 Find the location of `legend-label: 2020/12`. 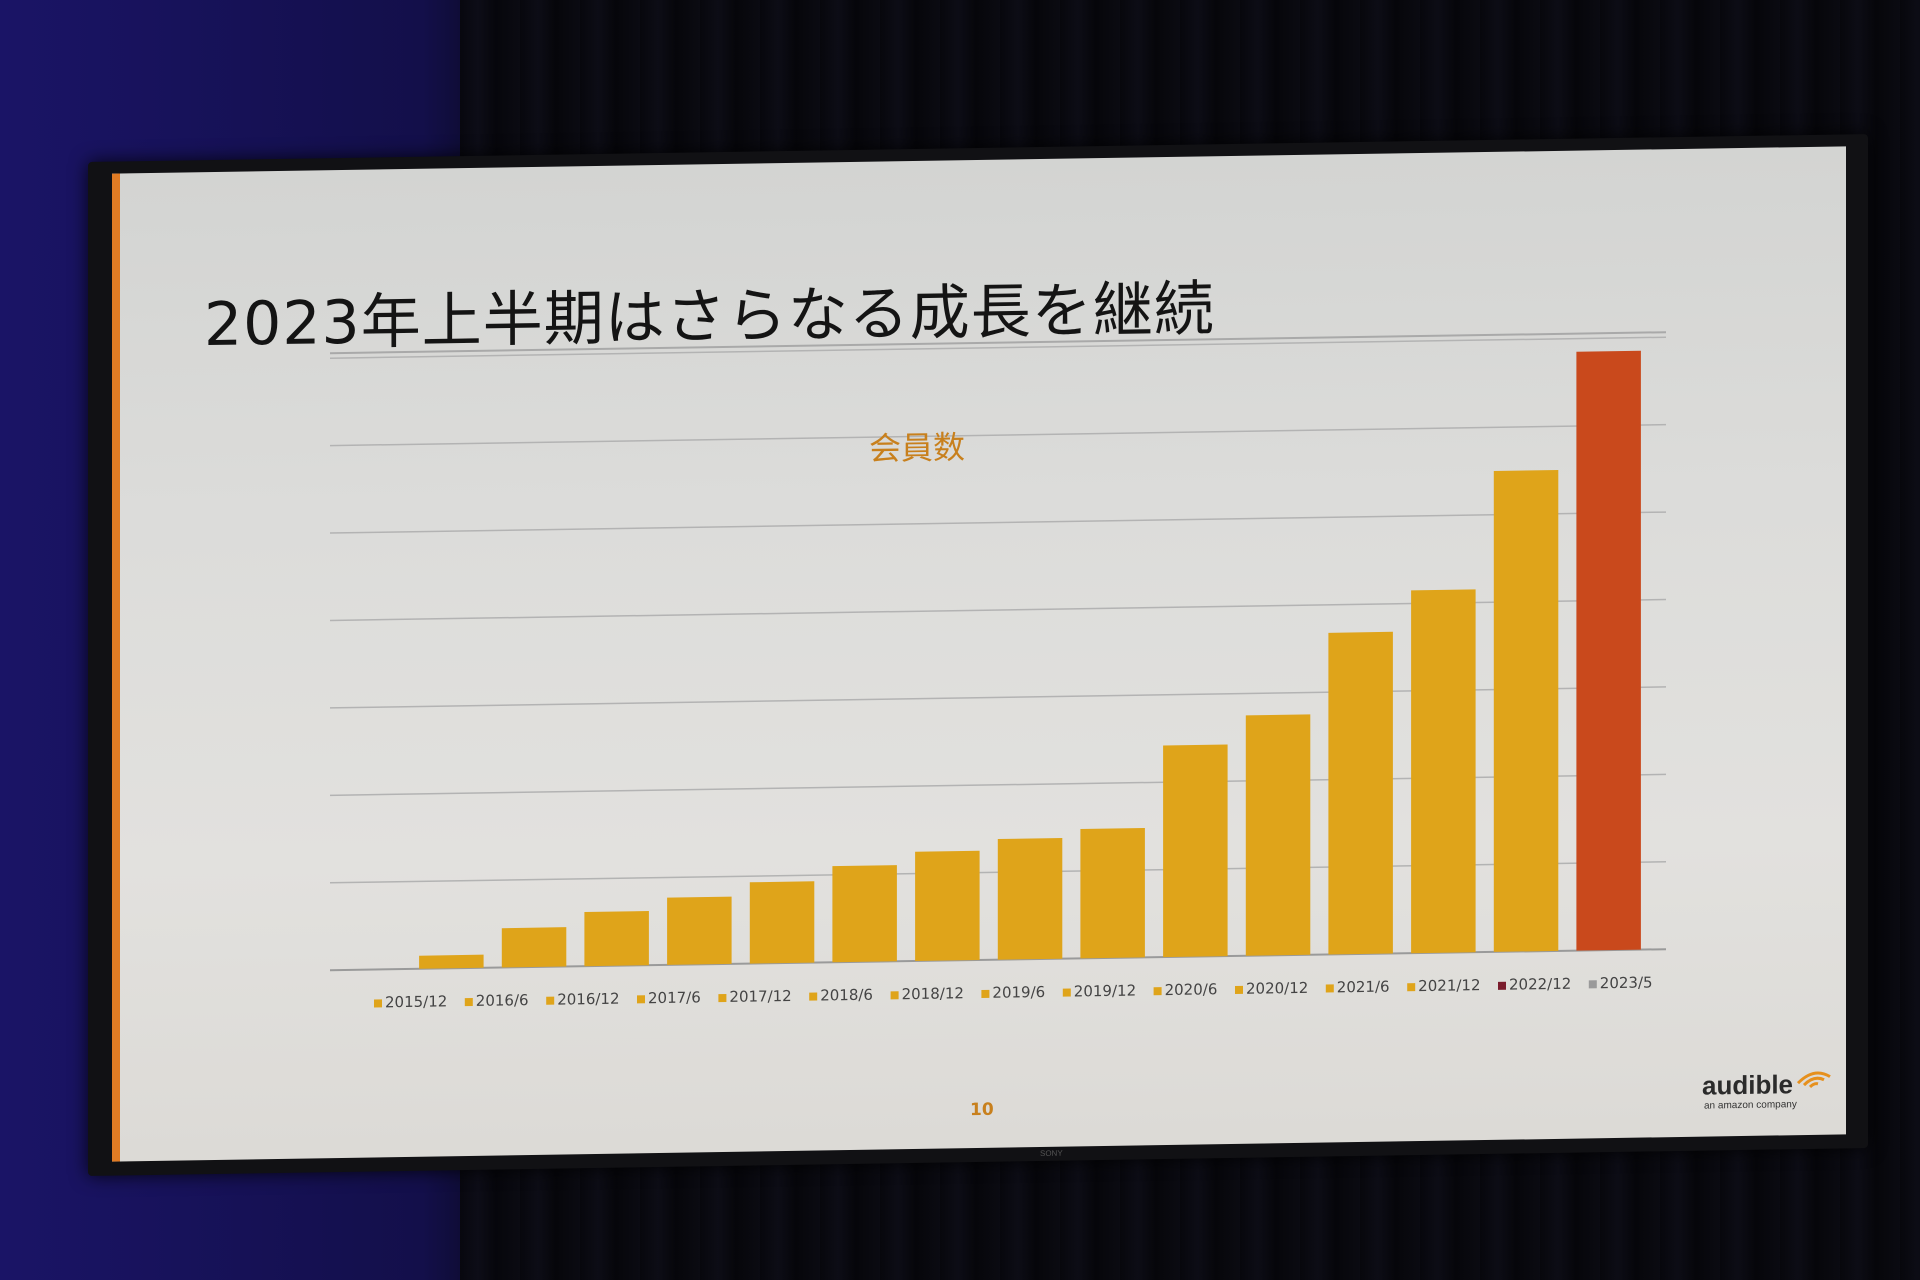

legend-label: 2020/12 is located at coordinates (1277, 988).